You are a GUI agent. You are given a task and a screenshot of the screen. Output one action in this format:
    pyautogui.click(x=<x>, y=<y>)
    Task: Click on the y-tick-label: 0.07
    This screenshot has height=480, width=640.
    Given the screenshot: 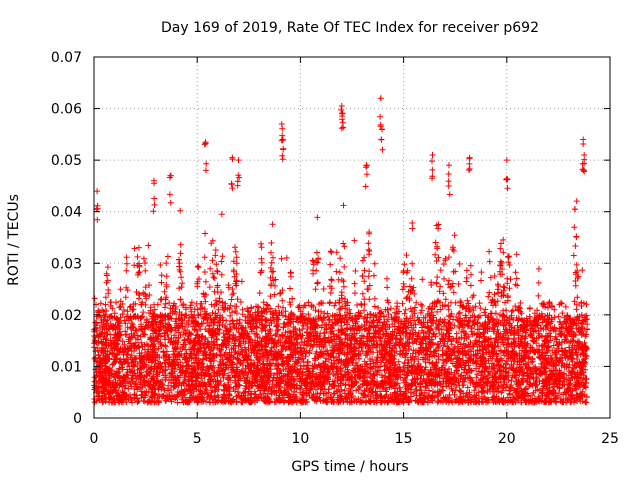 What is the action you would take?
    pyautogui.click(x=66, y=58)
    